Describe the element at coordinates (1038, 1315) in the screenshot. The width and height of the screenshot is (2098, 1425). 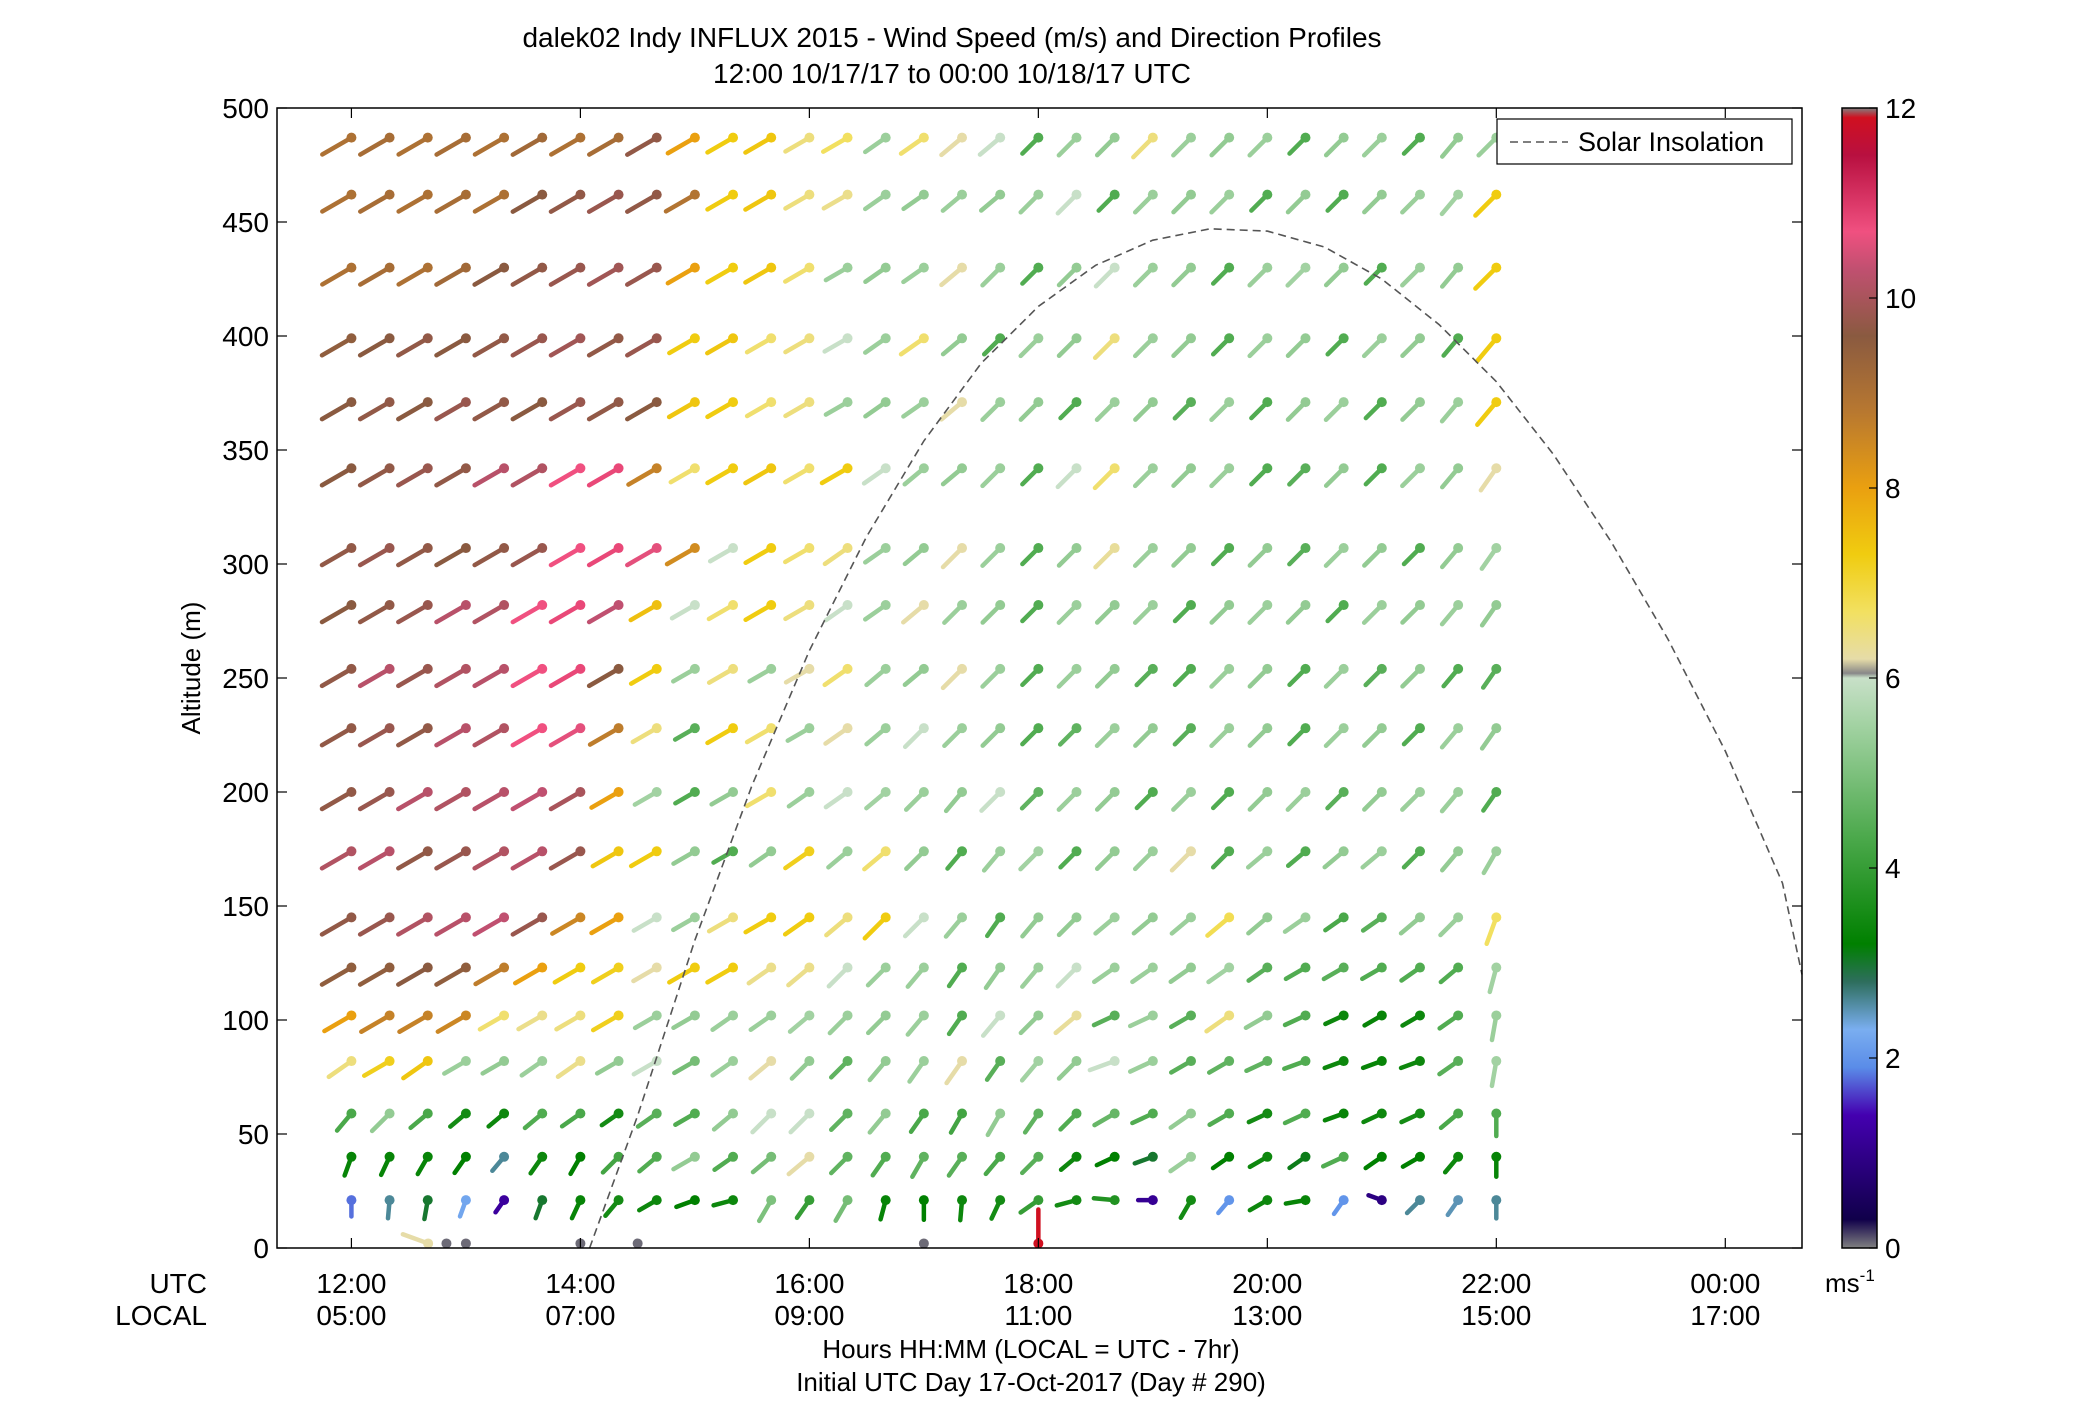
I see `x-tick-label-local: 11:00` at that location.